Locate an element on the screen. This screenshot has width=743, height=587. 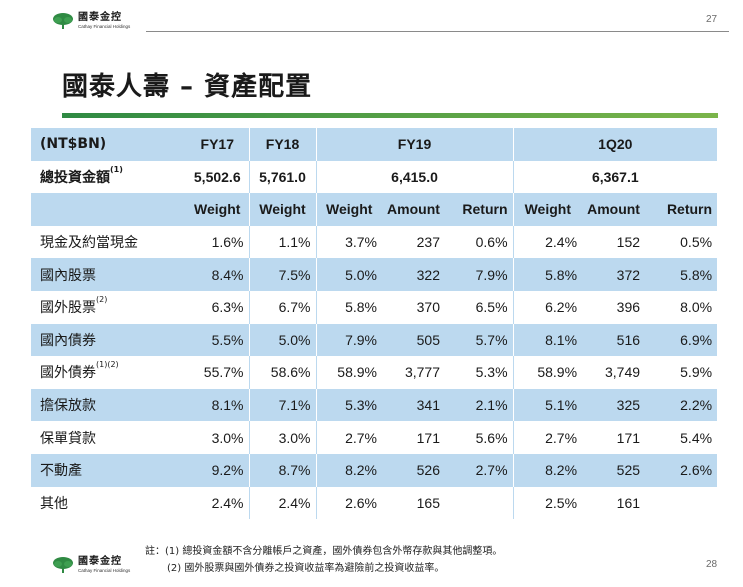
table-row: 國外股票(2) 6.3% 6.7% 5.8% 370 6.5% 6.2% 396 8.0% is located at coordinates (374, 307).